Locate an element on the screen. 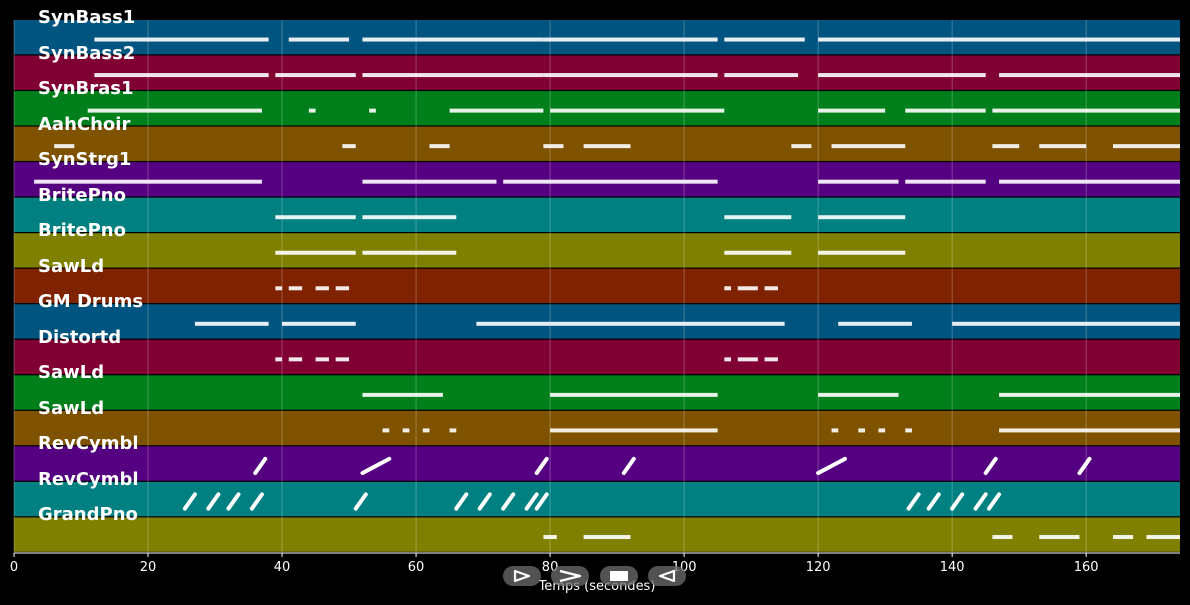 The height and width of the screenshot is (605, 1190). fast-forward-button is located at coordinates (570, 576).